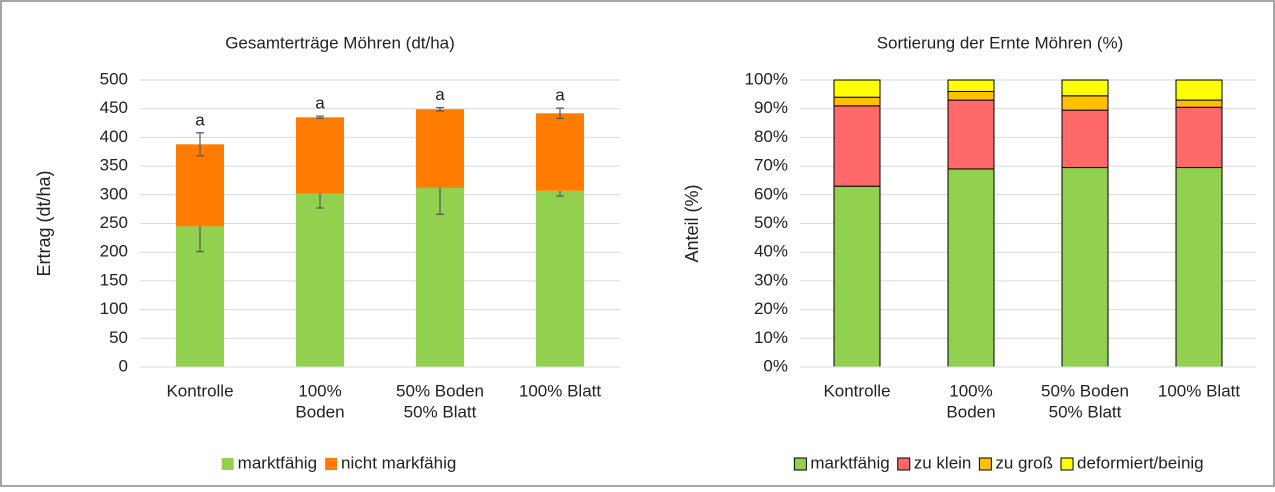 The height and width of the screenshot is (492, 1275). What do you see at coordinates (766, 78) in the screenshot?
I see `y-tick-label: 100%` at bounding box center [766, 78].